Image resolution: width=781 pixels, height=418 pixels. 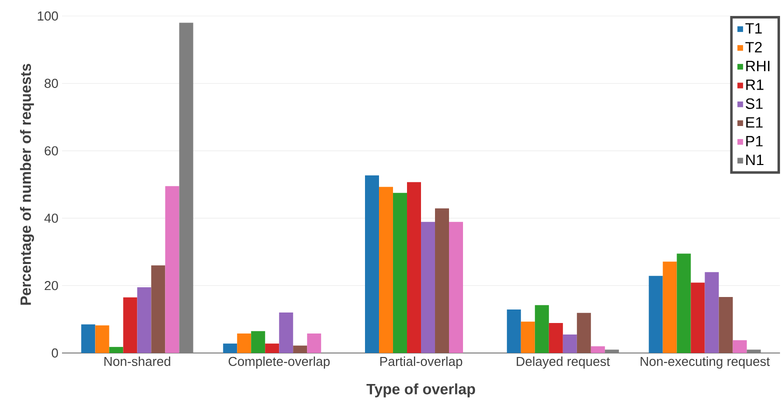 I want to click on legend-label: R1, so click(x=755, y=85).